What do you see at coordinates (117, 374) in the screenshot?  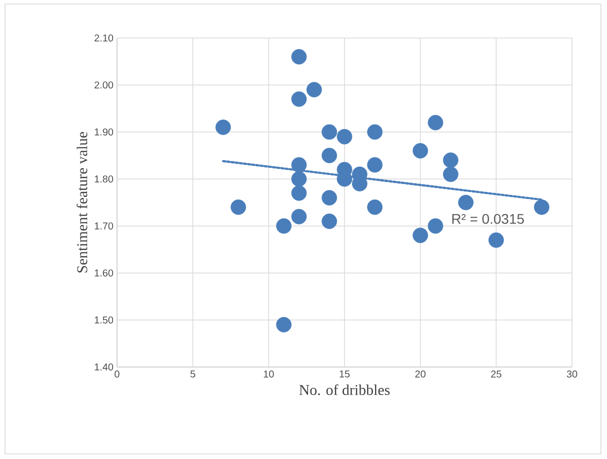 I see `x-tick-label: 0` at bounding box center [117, 374].